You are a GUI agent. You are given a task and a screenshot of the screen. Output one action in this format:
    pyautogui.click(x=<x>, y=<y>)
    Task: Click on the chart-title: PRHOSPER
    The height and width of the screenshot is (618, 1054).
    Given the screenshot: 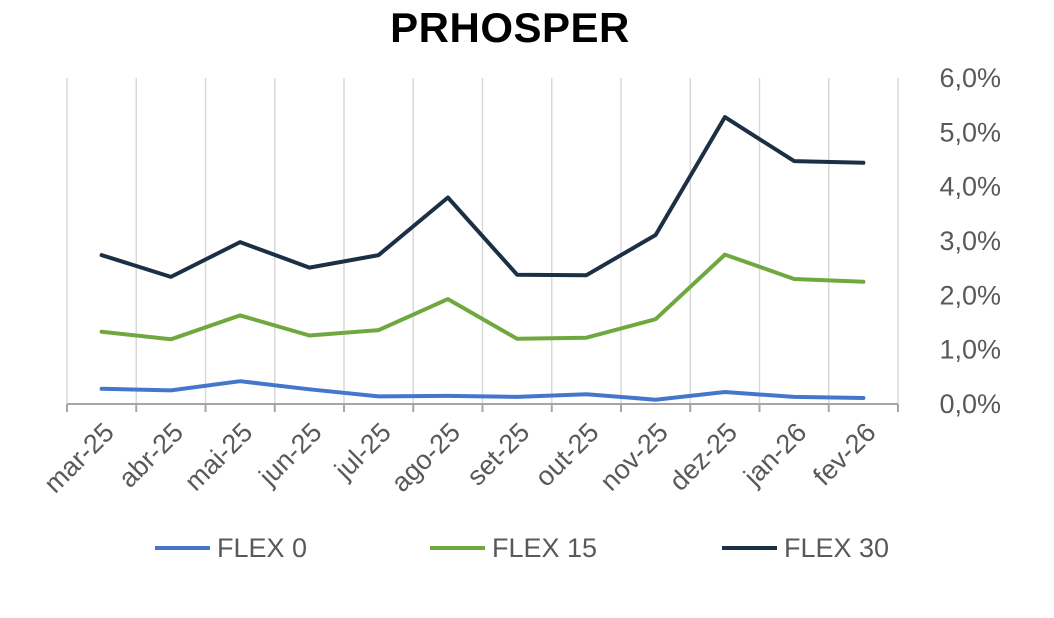 What is the action you would take?
    pyautogui.click(x=510, y=27)
    